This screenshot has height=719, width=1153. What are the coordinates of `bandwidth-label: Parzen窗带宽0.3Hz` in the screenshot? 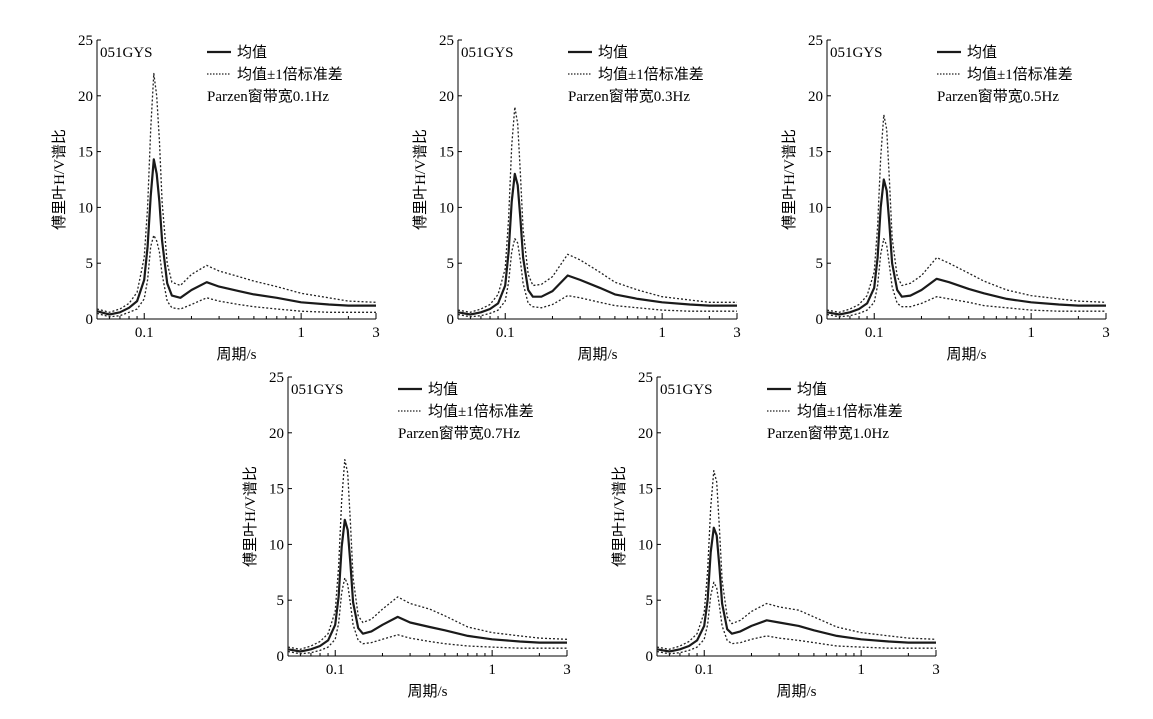 It's located at (629, 96).